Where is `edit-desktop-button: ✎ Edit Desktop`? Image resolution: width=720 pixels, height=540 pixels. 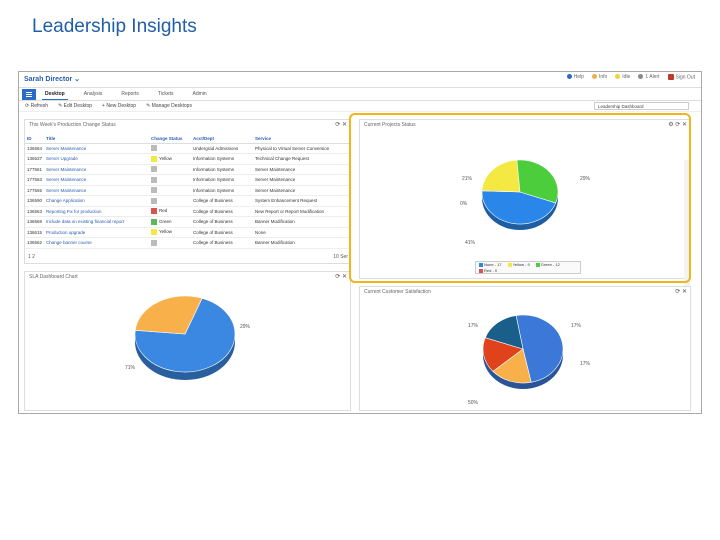 edit-desktop-button: ✎ Edit Desktop is located at coordinates (75, 106).